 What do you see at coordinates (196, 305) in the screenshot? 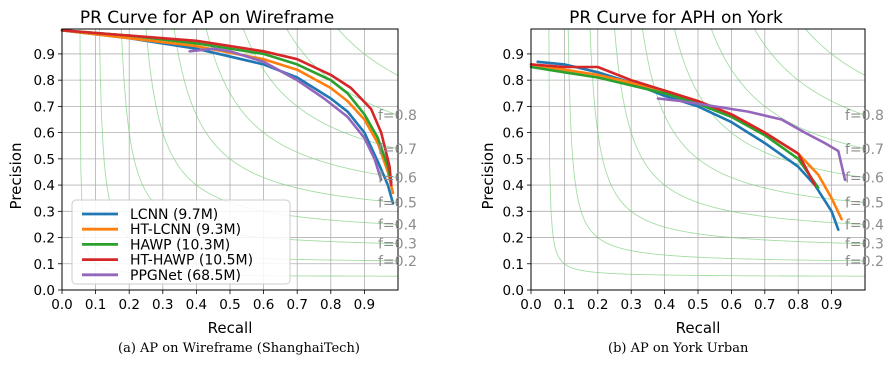
I see `x-tick-label: 0.4` at bounding box center [196, 305].